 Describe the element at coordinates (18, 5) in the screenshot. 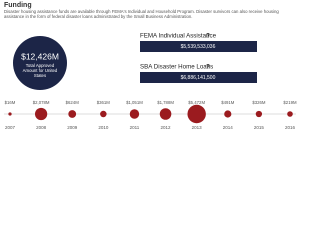

I see `title: Funding` at that location.